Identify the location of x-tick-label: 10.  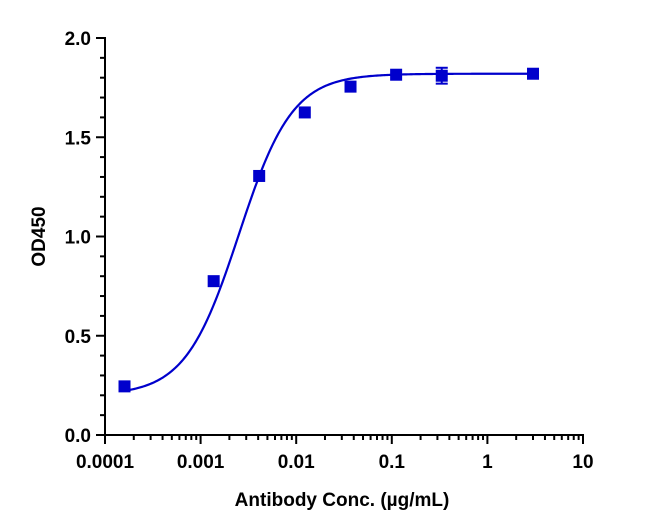
(582, 462).